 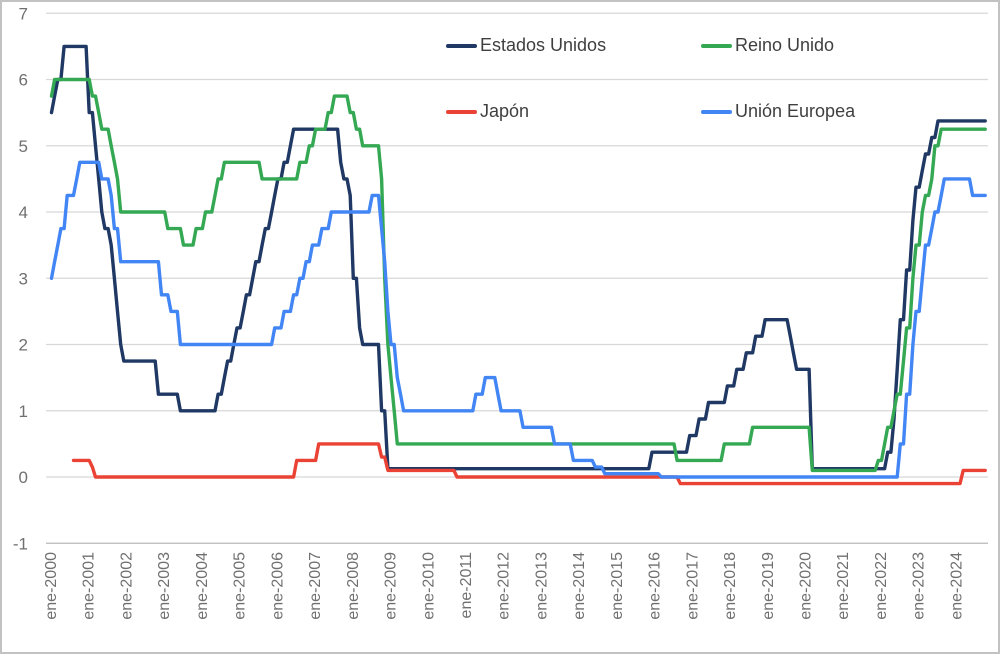 What do you see at coordinates (716, 45) in the screenshot?
I see `legend-swatch-reino-unido-icon` at bounding box center [716, 45].